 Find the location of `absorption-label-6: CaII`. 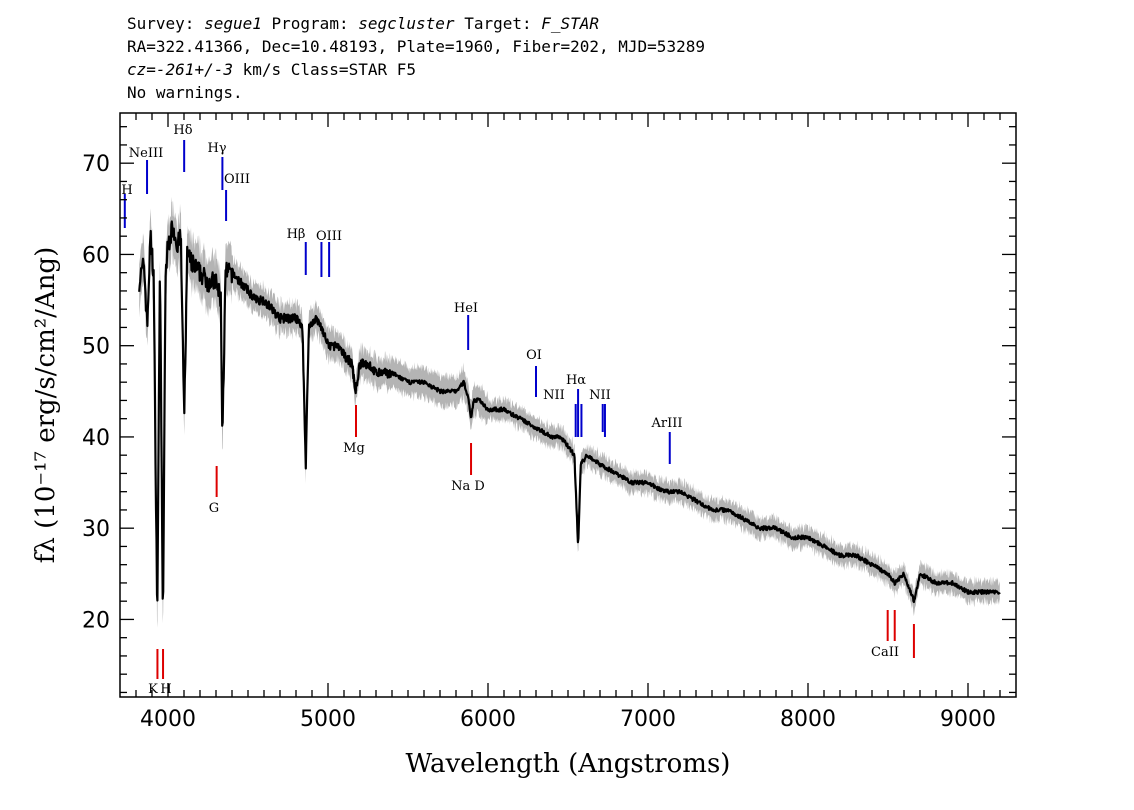

absorption-label-6: CaII is located at coordinates (885, 652).